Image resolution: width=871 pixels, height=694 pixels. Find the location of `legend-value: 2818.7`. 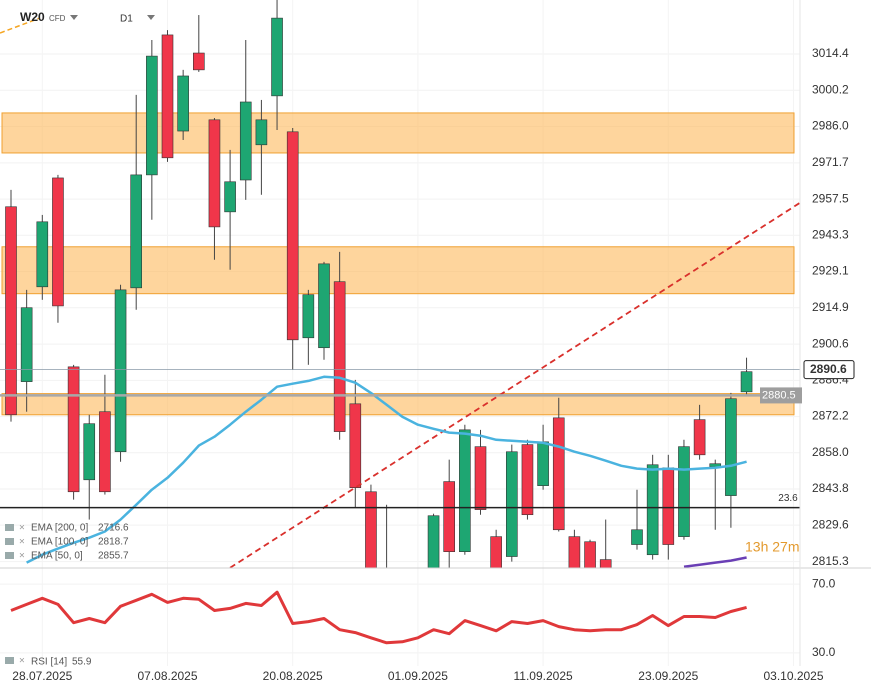

legend-value: 2818.7 is located at coordinates (113, 542).